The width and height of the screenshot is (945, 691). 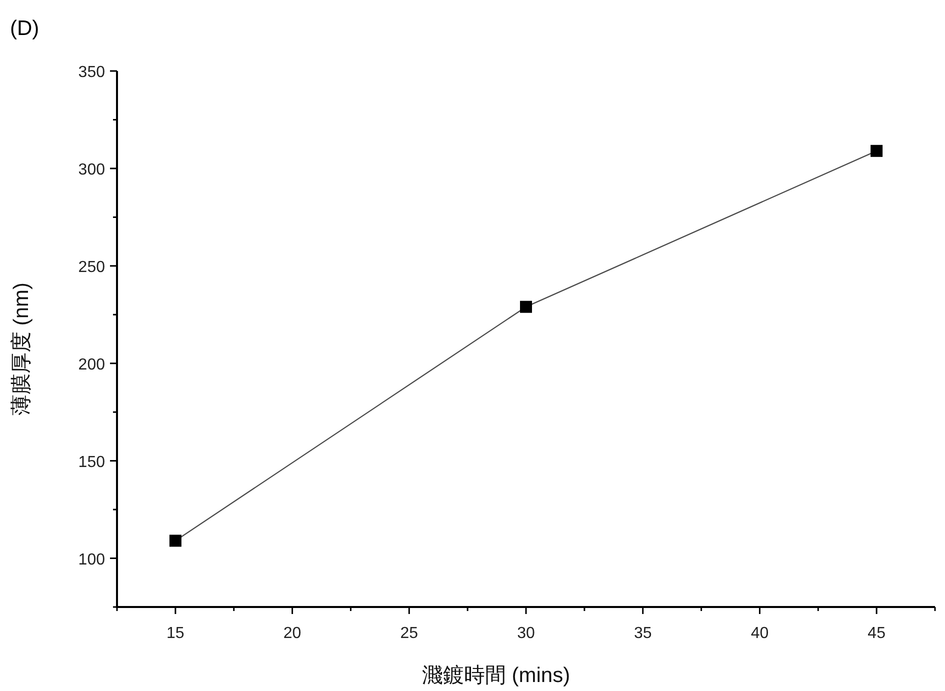 I want to click on y-tick-label: 250, so click(x=92, y=267).